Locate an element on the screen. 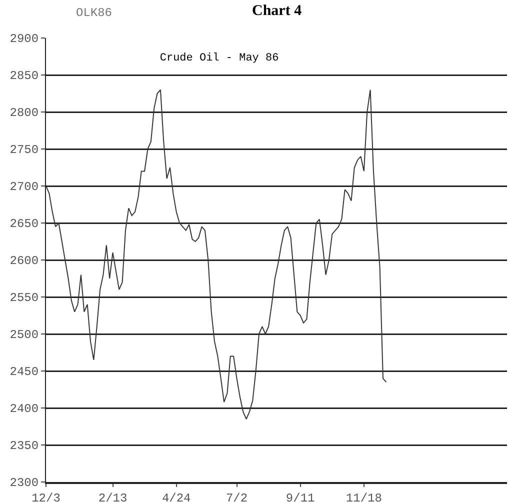  y-tick-label: 2300 is located at coordinates (24, 483).